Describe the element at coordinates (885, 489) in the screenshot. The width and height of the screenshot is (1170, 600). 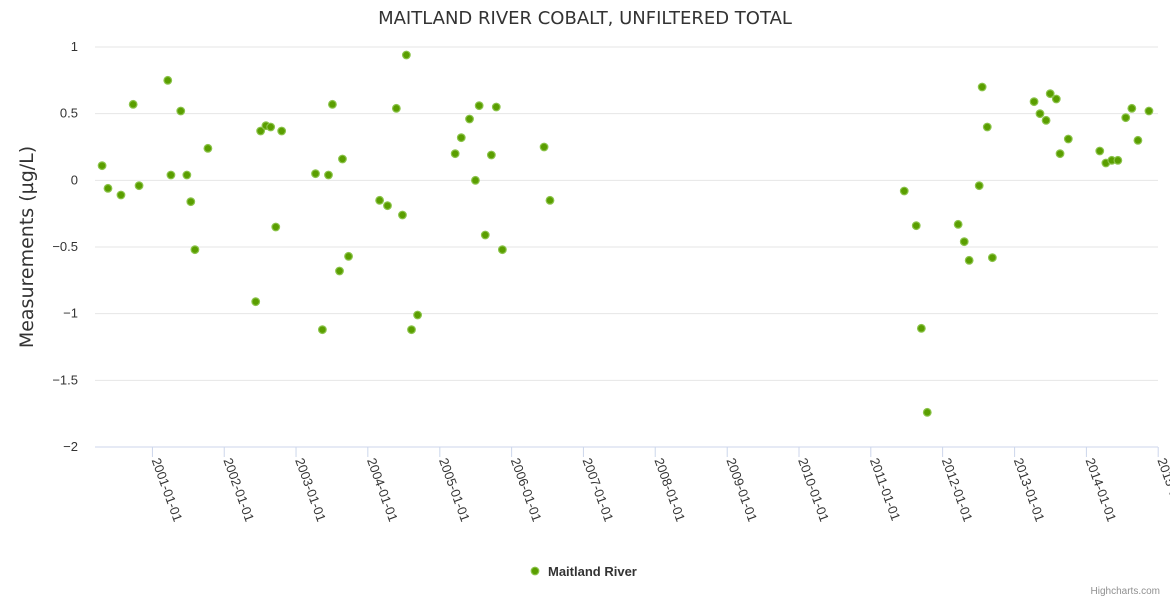
I see `x-tick-label: 2011-01-01` at that location.